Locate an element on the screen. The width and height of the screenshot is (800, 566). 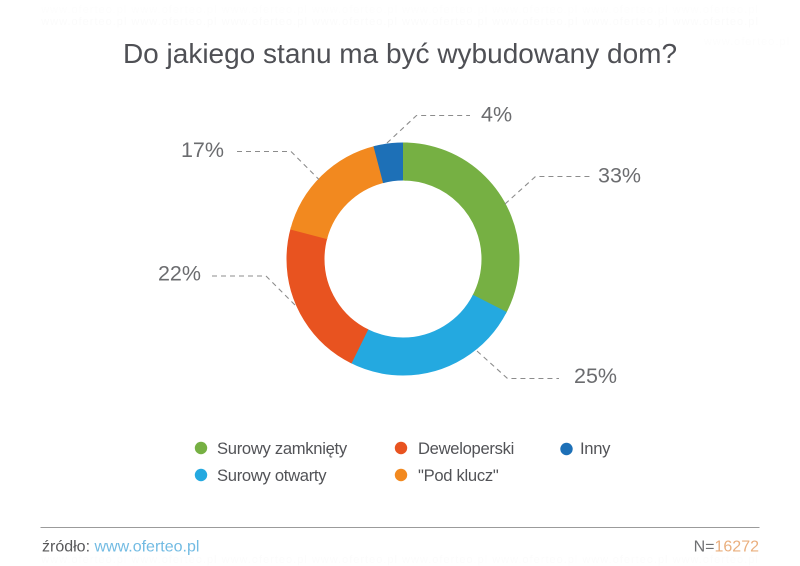
svg-text: 4% is located at coordinates (496, 115).